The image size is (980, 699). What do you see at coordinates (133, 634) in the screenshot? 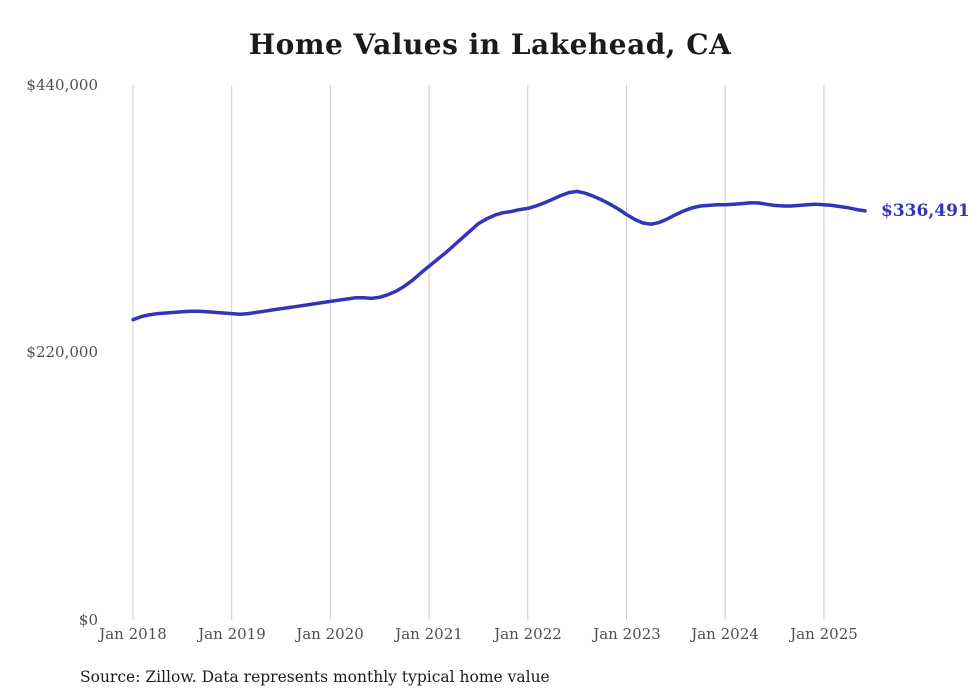
I see `x-tick-jan-2018: Jan 2018` at bounding box center [133, 634].